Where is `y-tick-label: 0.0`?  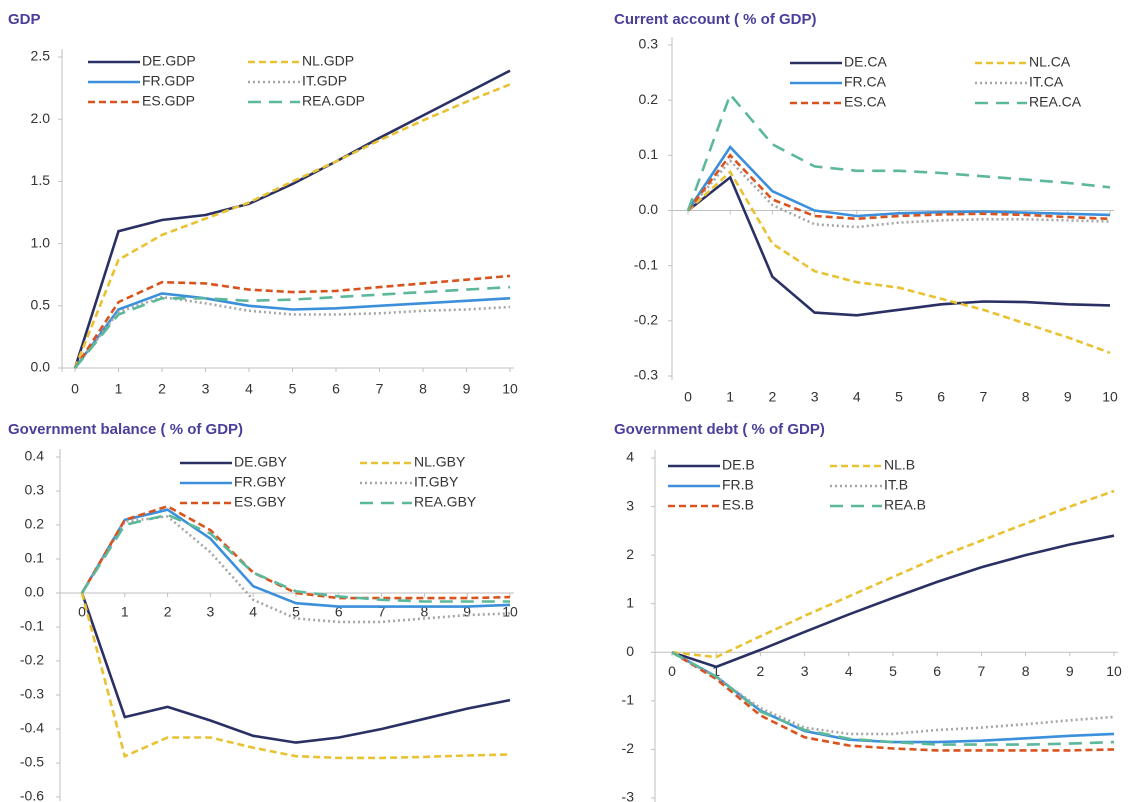
y-tick-label: 0.0 is located at coordinates (649, 209).